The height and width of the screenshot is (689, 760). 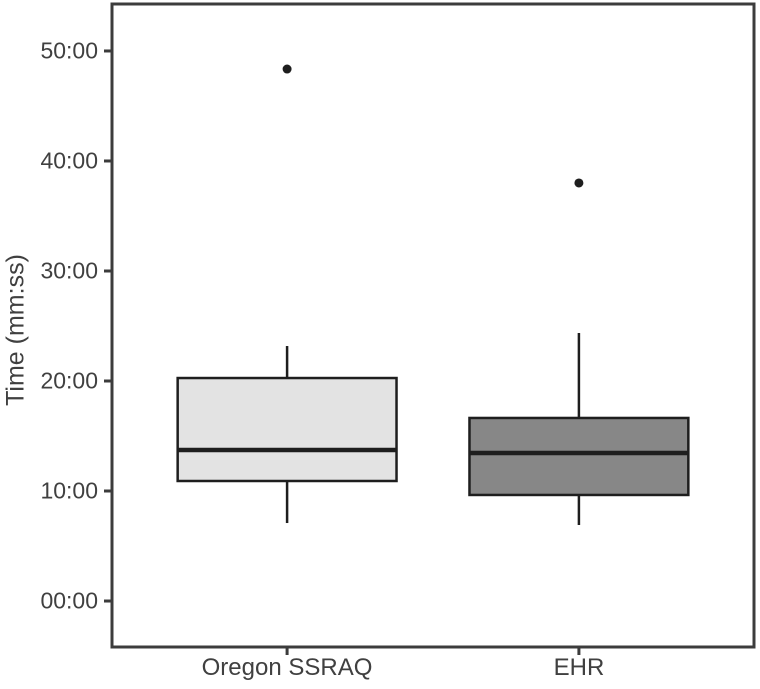 I want to click on y-tick-label-1000: 10:00, so click(x=69, y=490).